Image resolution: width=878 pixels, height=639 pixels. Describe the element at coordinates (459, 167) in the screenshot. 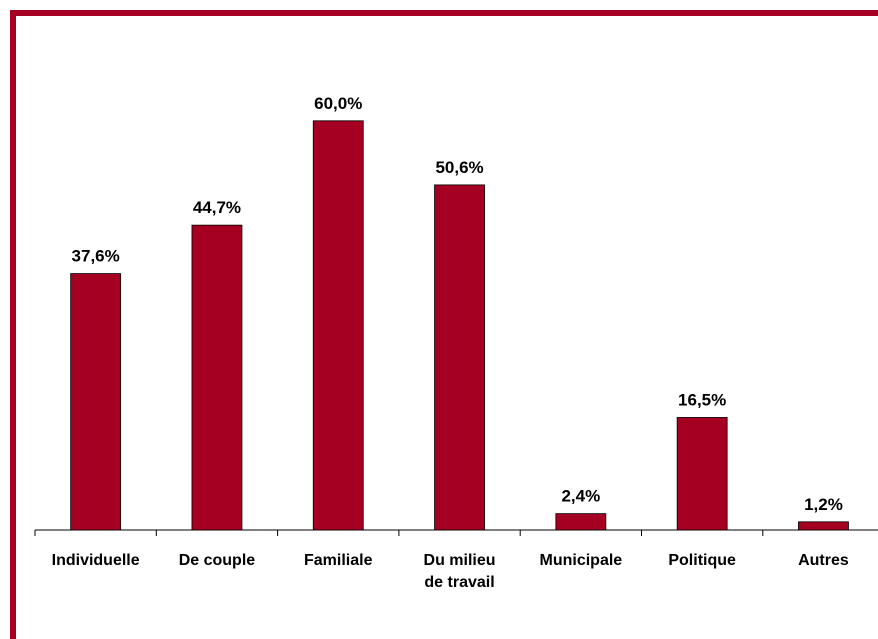

I see `data-label: 50,6%` at that location.